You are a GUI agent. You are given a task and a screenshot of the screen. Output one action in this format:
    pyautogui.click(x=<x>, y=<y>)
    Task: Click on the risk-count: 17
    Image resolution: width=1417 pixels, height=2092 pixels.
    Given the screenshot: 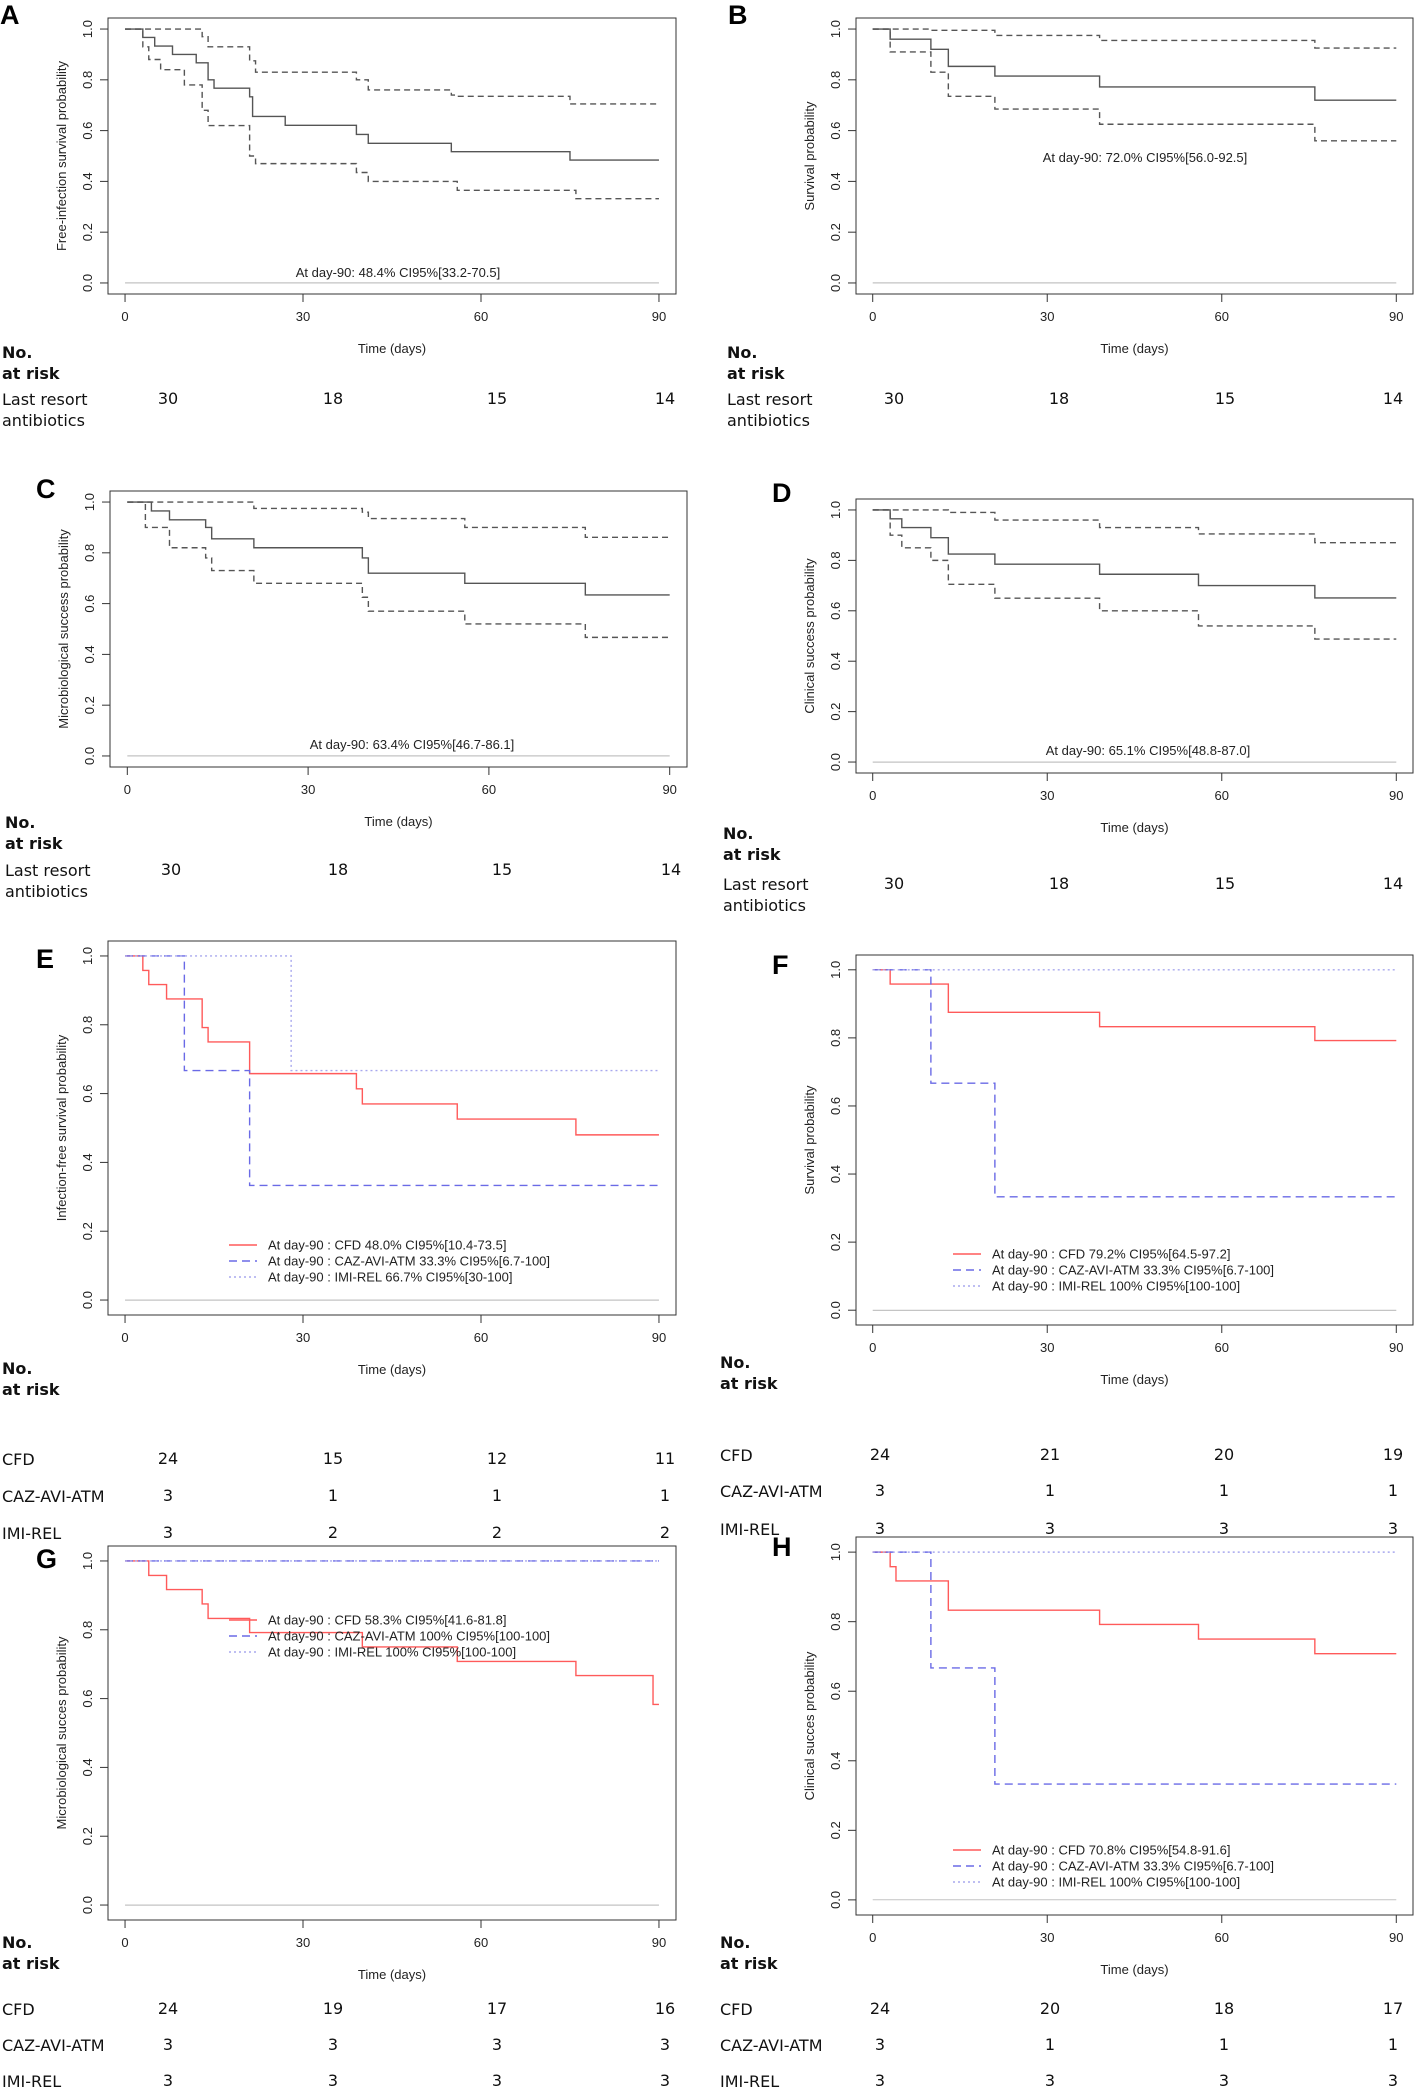 What is the action you would take?
    pyautogui.click(x=1393, y=2008)
    